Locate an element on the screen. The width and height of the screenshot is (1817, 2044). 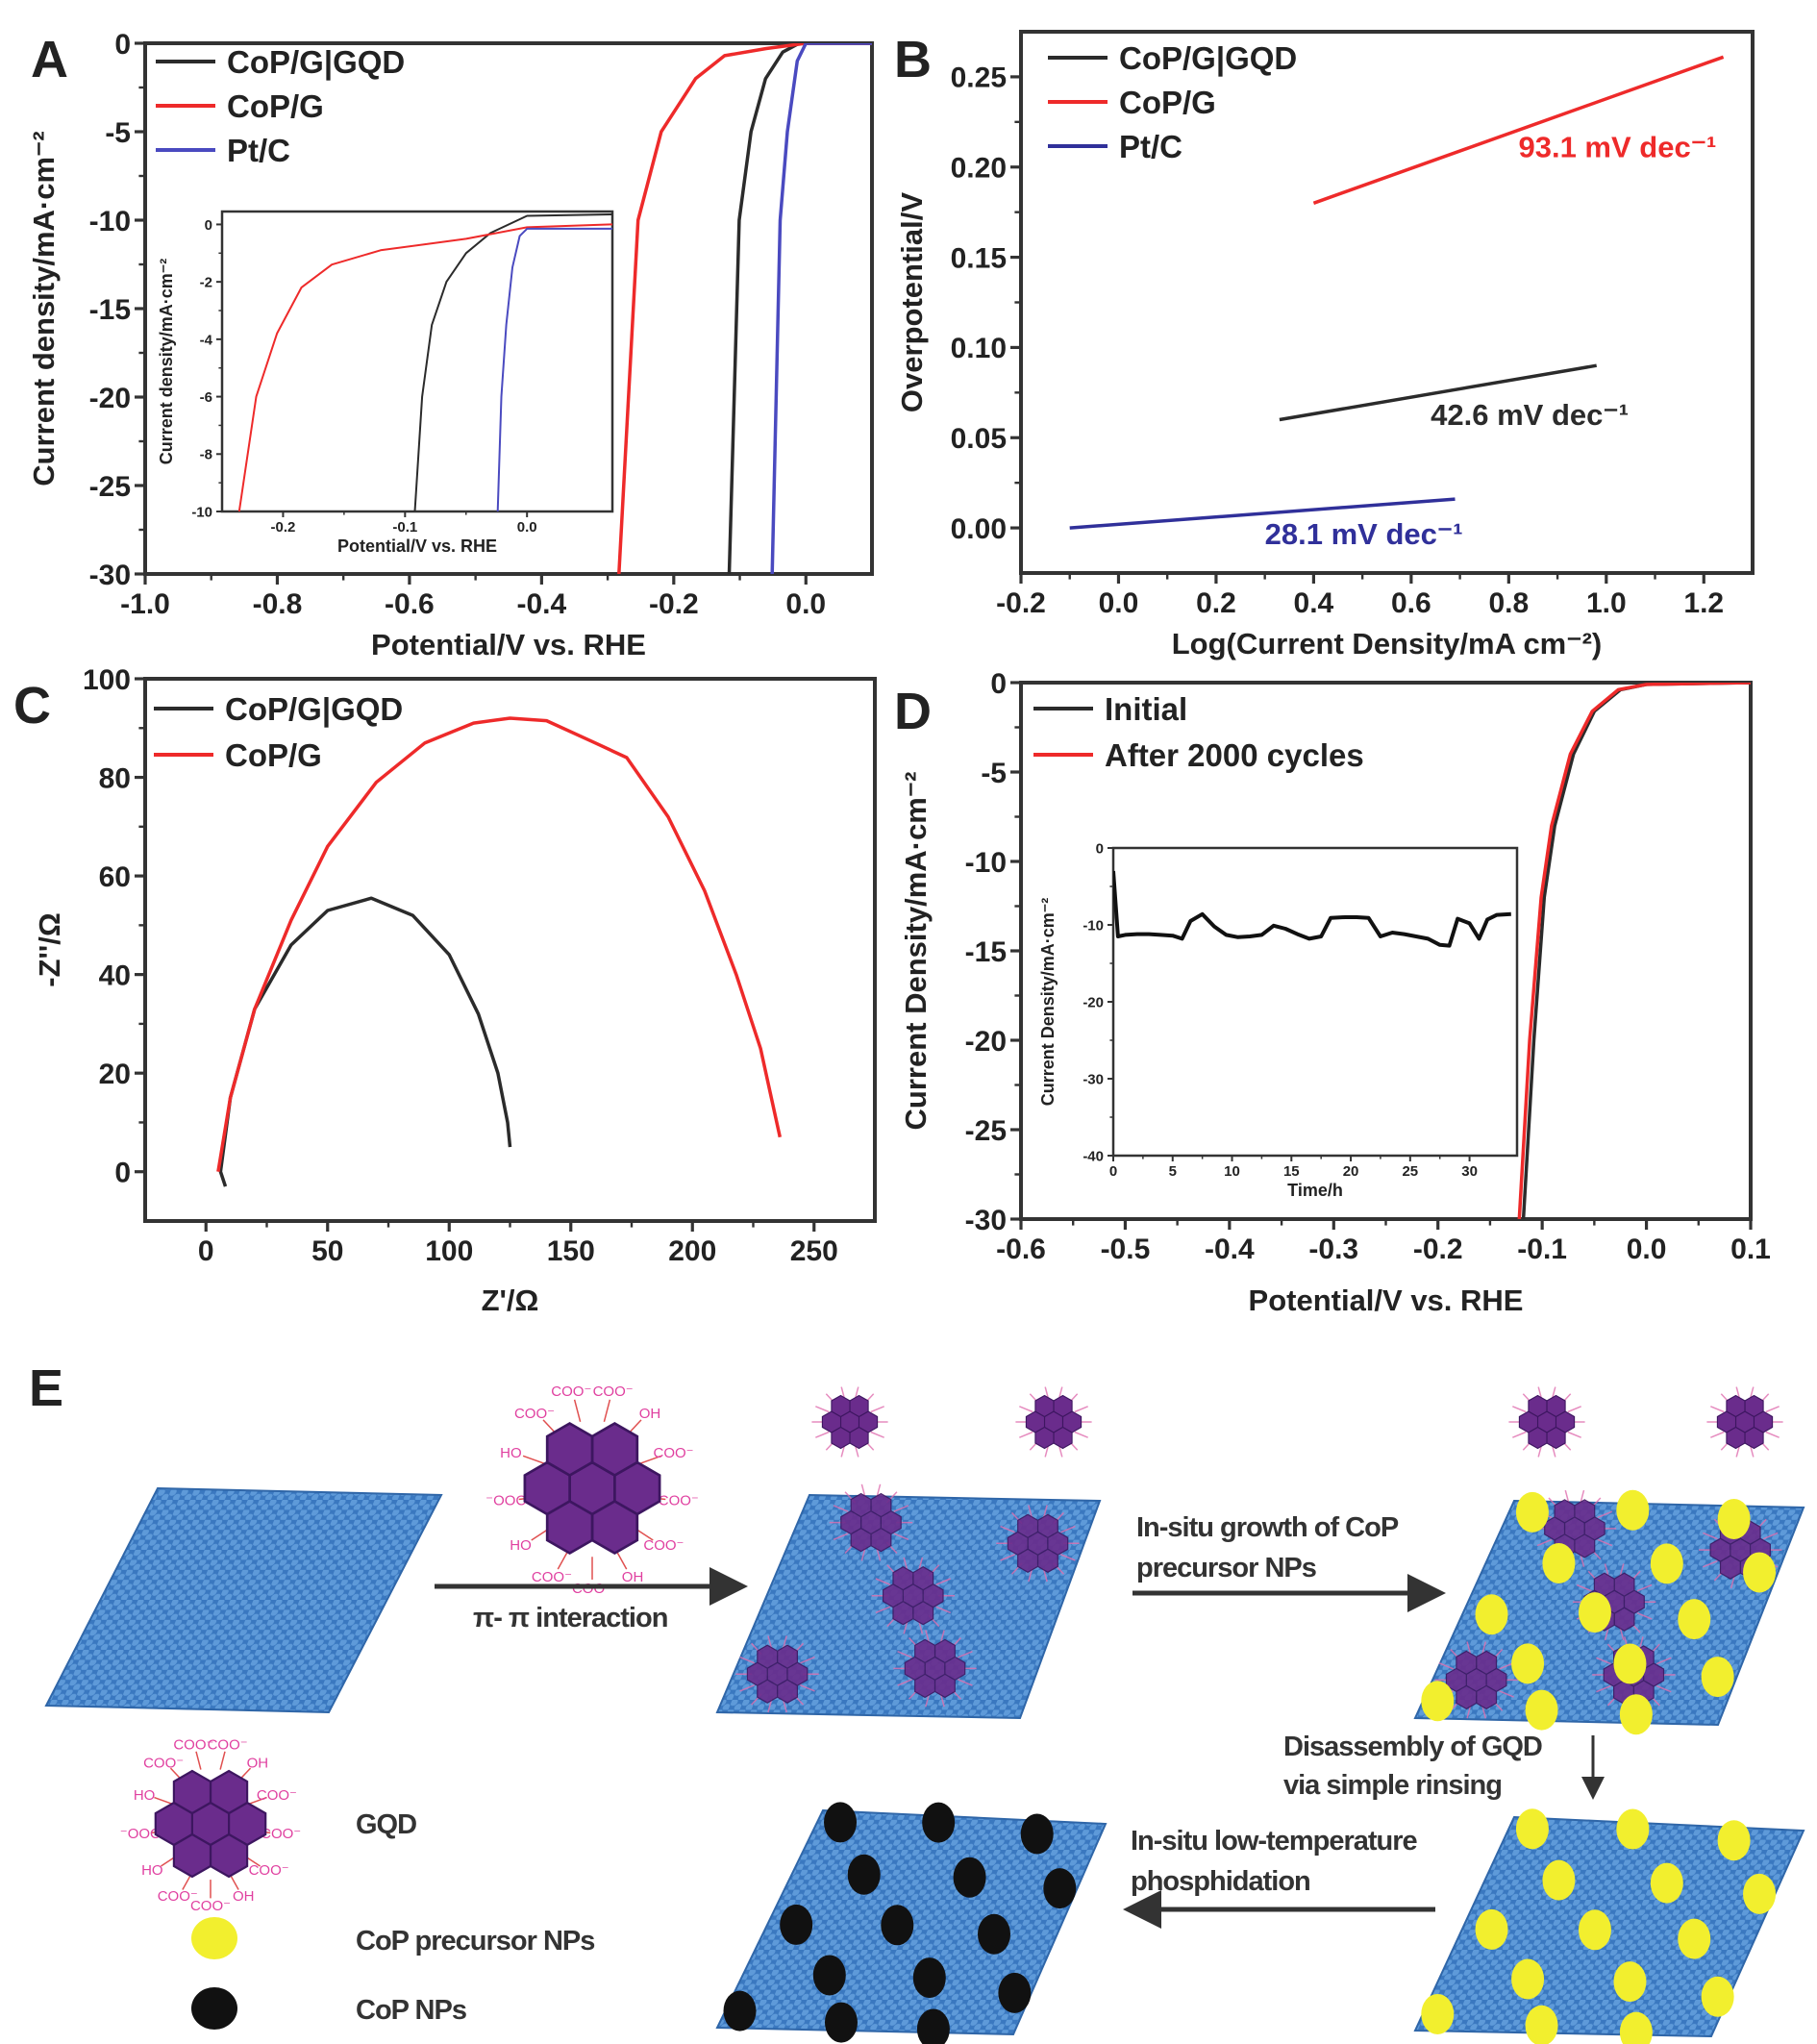
x-tick-label: 25 is located at coordinates (1410, 1171).